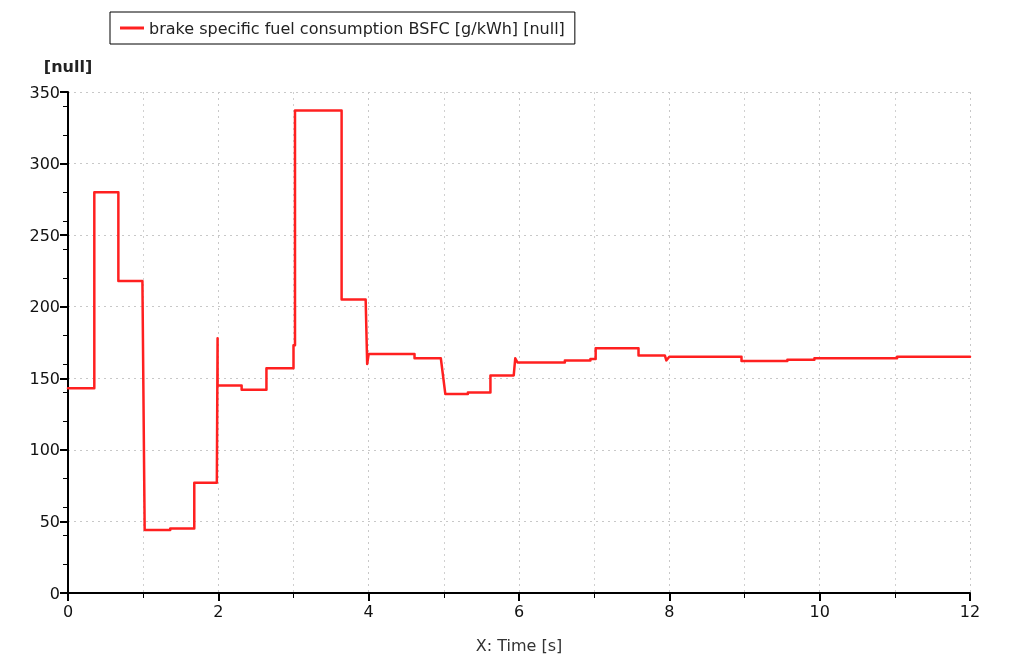 This screenshot has height=668, width=1028. Describe the element at coordinates (970, 611) in the screenshot. I see `x-tick-label: 12` at that location.